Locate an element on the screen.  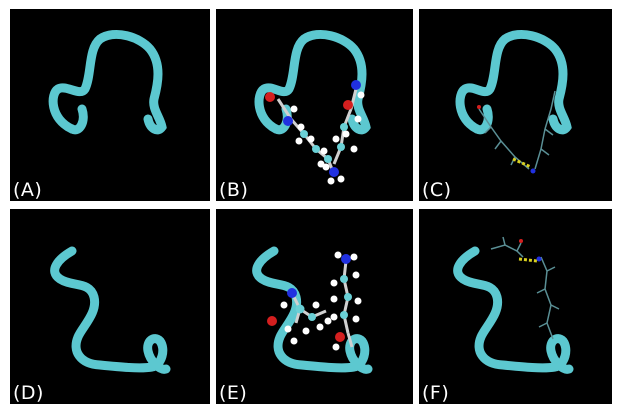
panel-c: (C) is located at coordinates (515, 105).